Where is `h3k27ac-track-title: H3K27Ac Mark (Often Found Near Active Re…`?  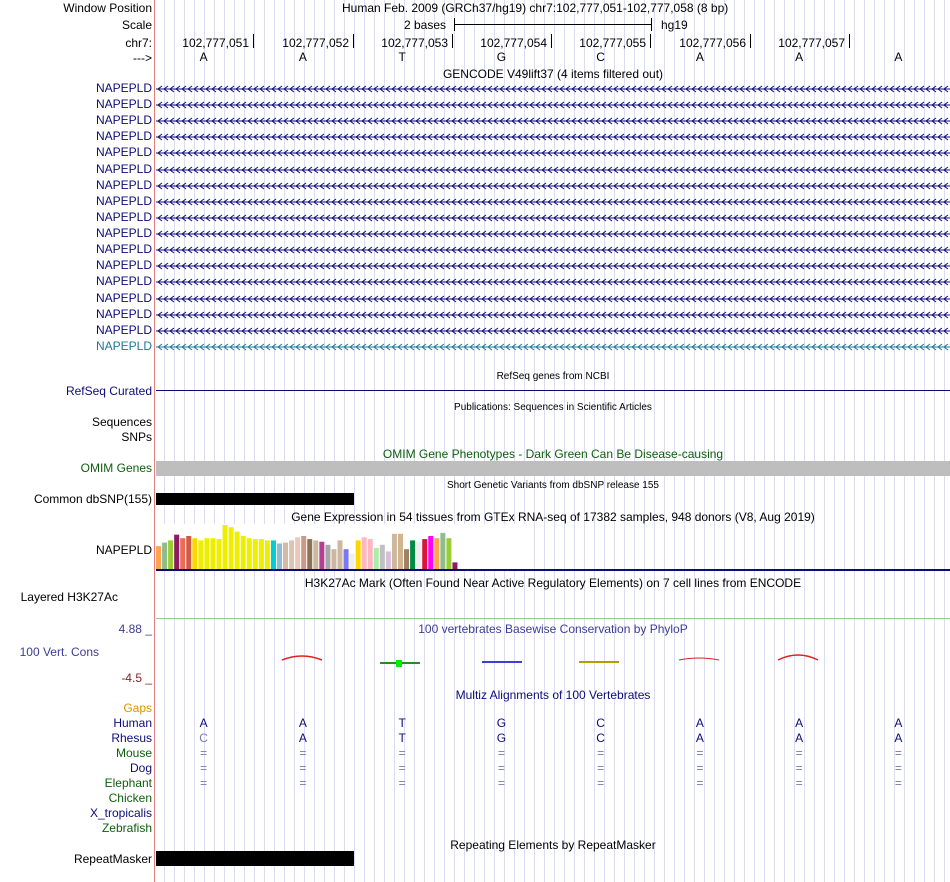
h3k27ac-track-title: H3K27Ac Mark (Often Found Near Active Re… is located at coordinates (553, 583).